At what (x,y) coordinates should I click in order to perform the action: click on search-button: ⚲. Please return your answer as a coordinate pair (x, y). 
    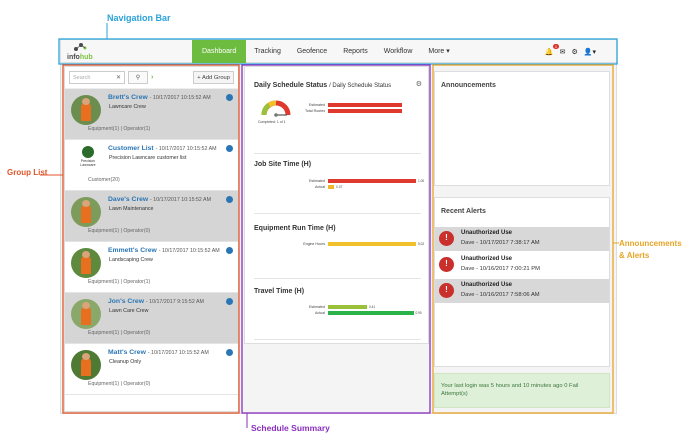
    Looking at the image, I should click on (138, 77).